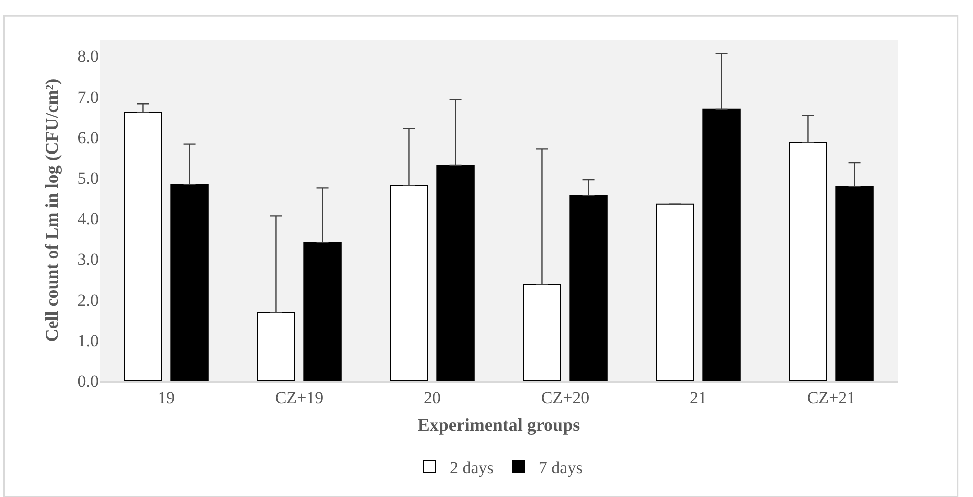 This screenshot has height=497, width=973. I want to click on x-tick-label: 21, so click(698, 398).